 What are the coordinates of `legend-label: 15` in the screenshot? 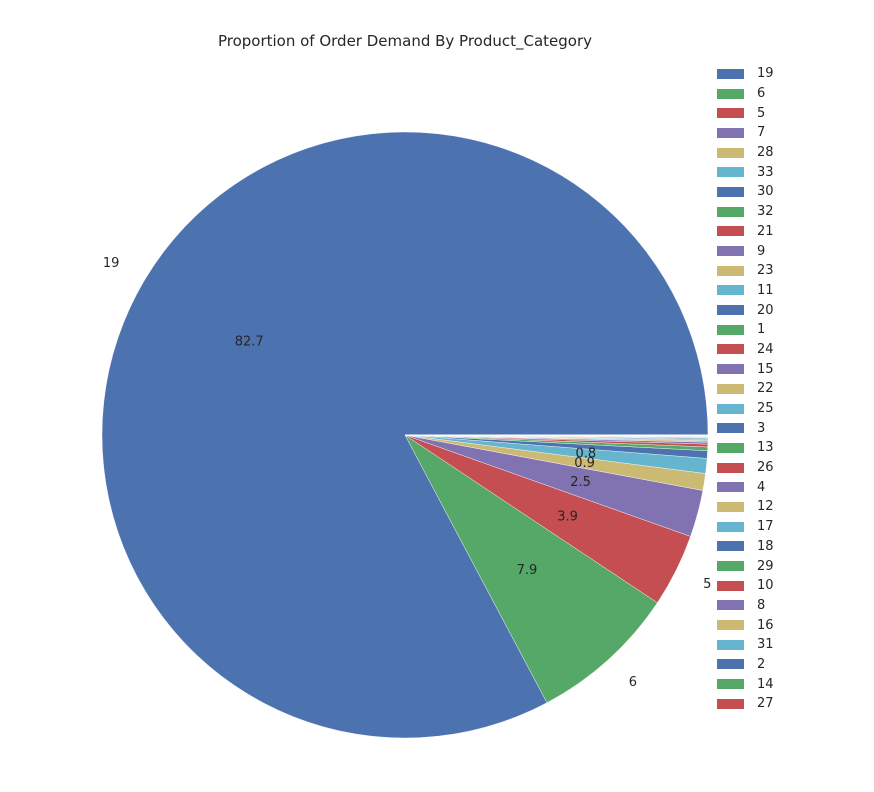 It's located at (765, 369).